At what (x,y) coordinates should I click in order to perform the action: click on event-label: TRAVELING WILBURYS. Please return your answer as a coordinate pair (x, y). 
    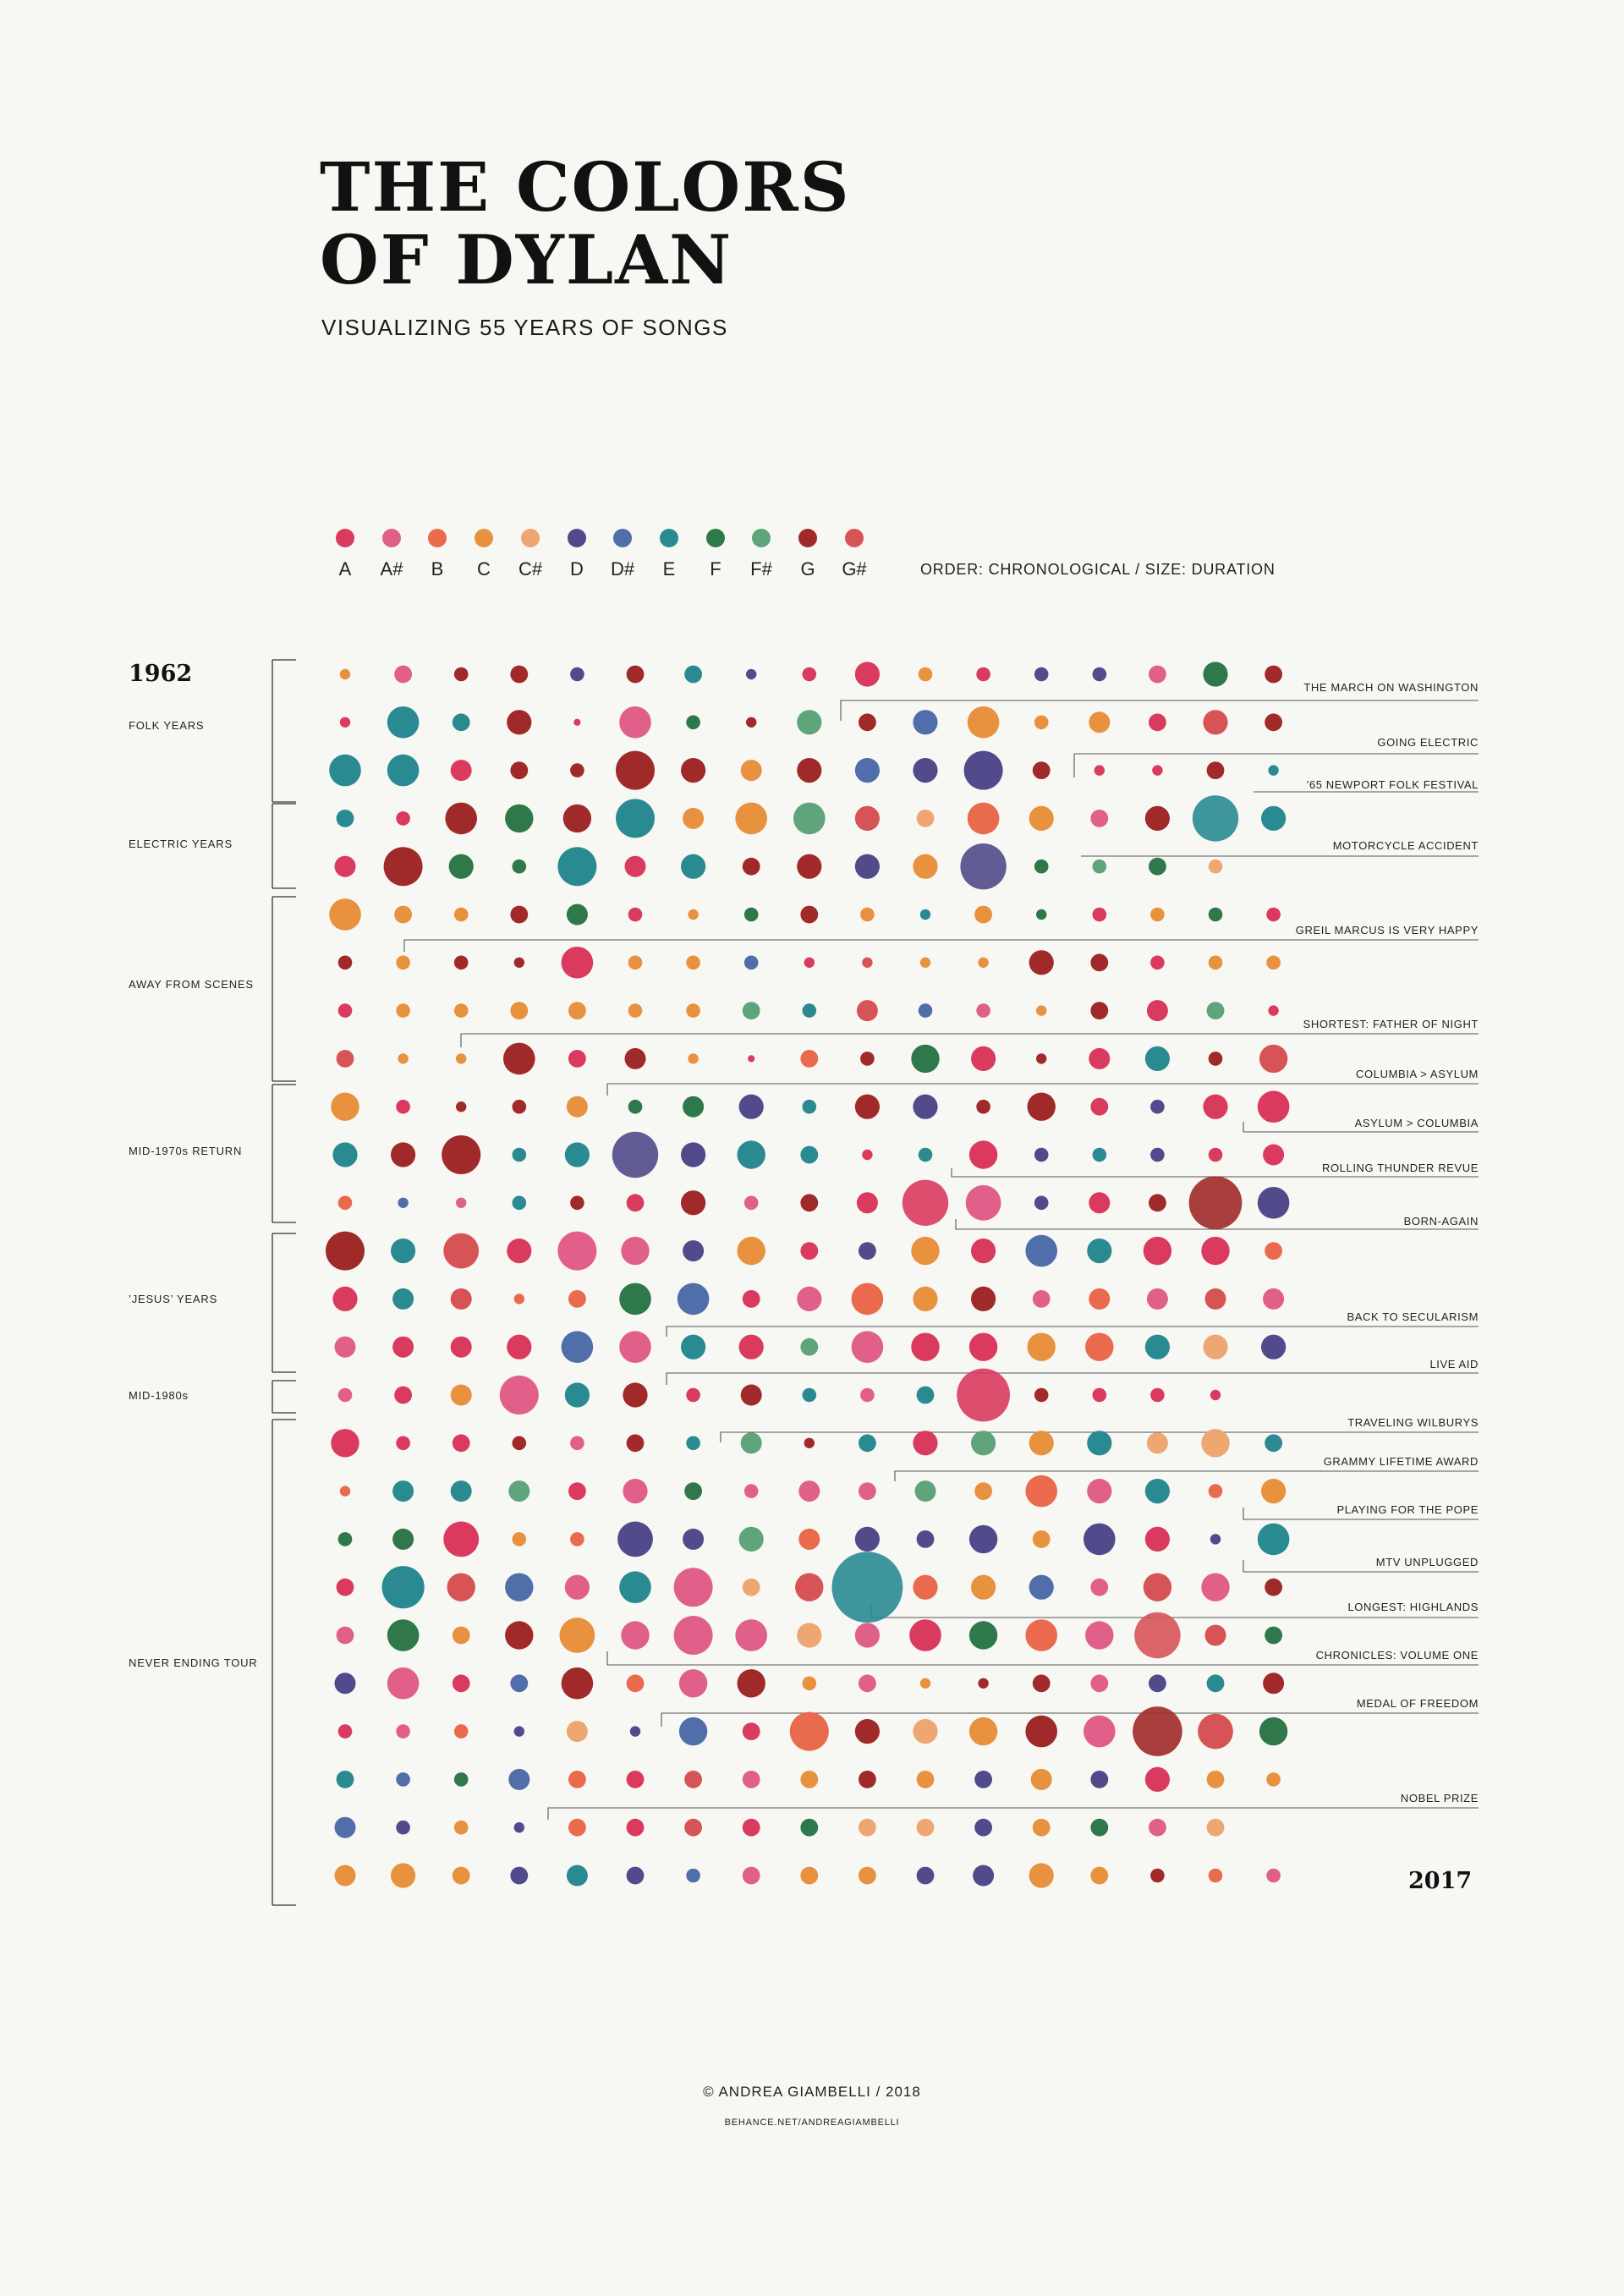
    Looking at the image, I should click on (1413, 1422).